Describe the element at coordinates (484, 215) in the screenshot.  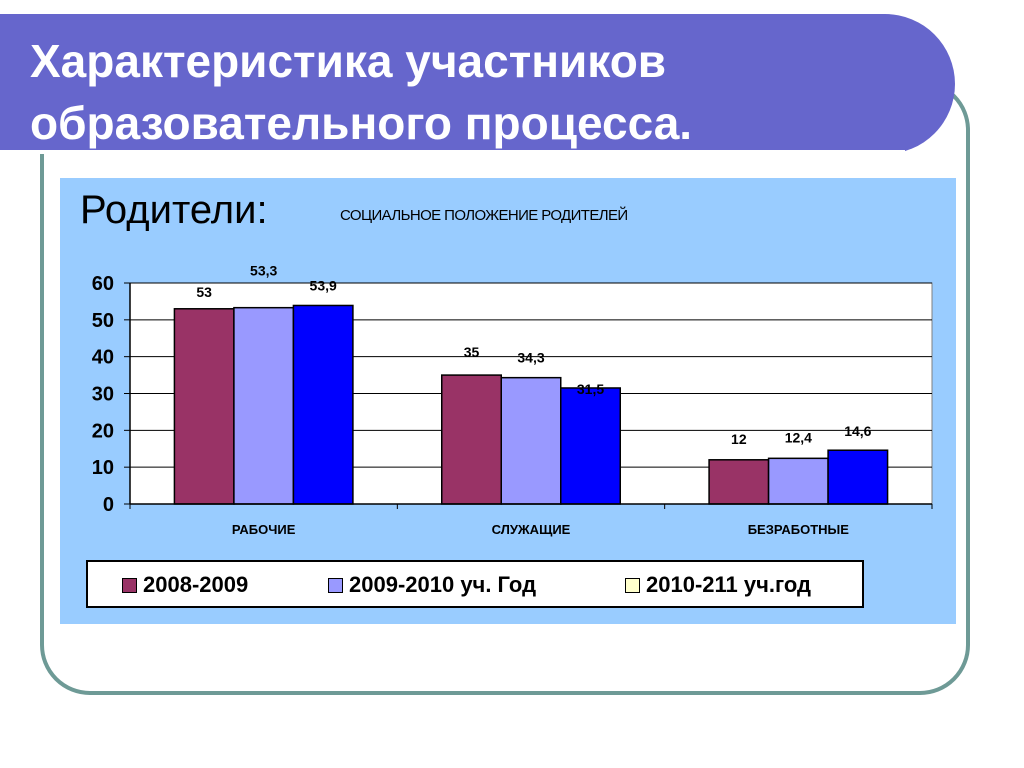
I see `chart-title: СОЦИАЛЬНОЕ ПОЛОЖЕНИЕ РОДИТЕЛЕЙ` at that location.